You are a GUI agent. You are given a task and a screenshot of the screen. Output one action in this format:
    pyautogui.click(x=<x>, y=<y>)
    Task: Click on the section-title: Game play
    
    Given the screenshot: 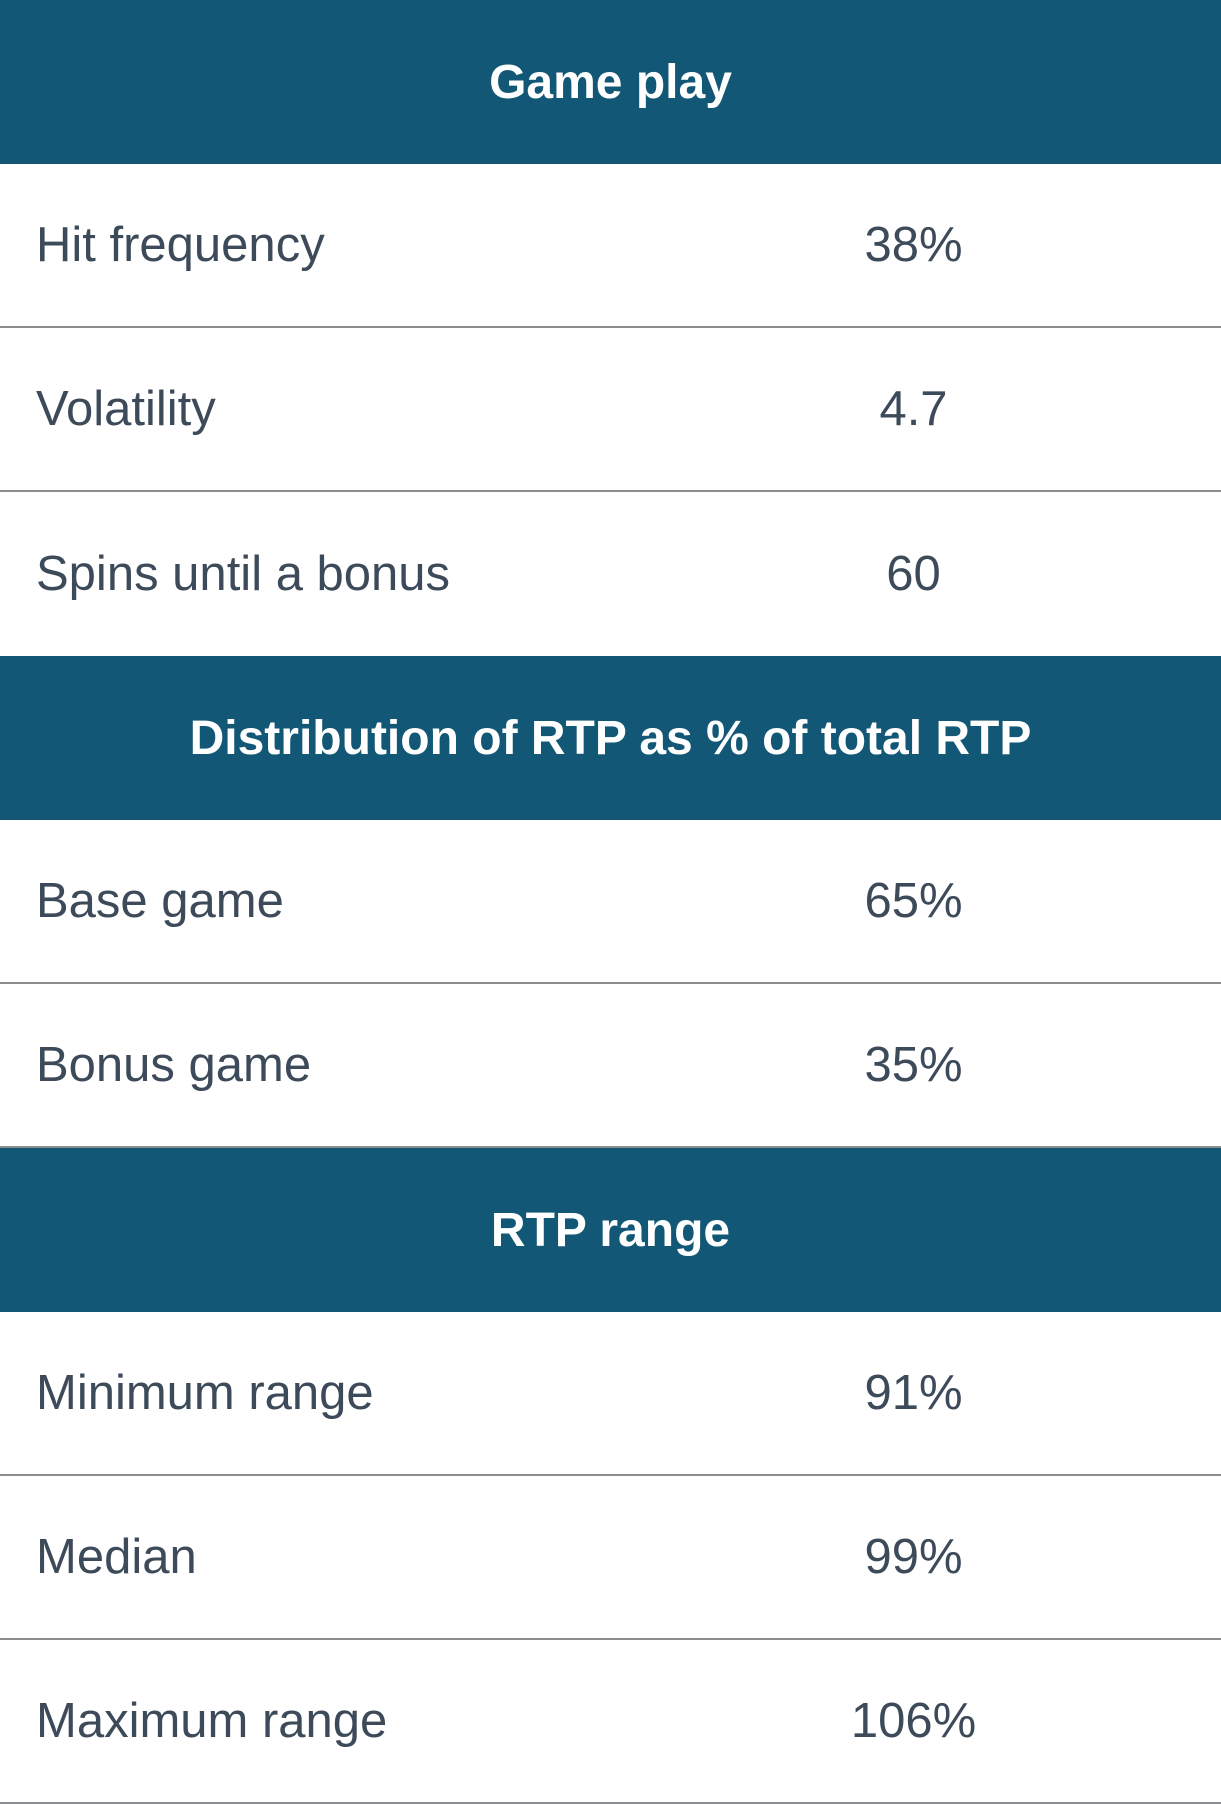 What is the action you would take?
    pyautogui.click(x=610, y=82)
    